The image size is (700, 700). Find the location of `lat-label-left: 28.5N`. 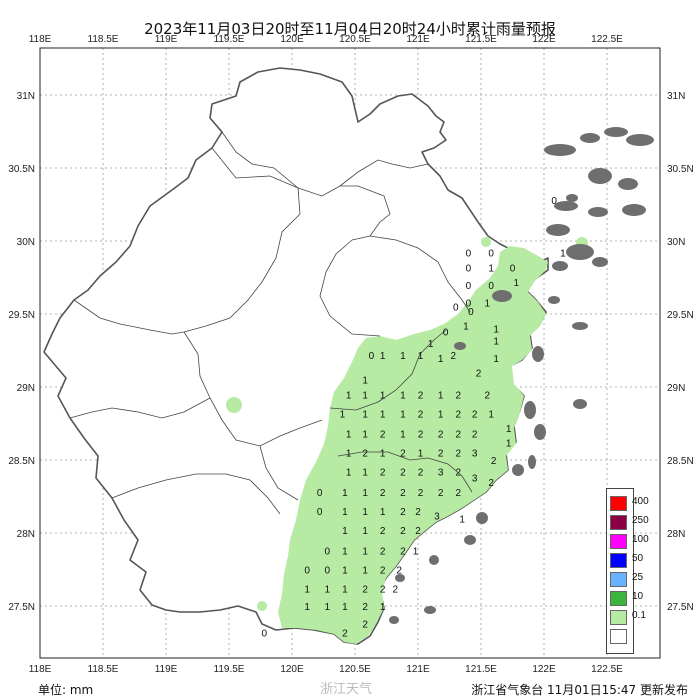

lat-label-left: 28.5N is located at coordinates (21, 461).